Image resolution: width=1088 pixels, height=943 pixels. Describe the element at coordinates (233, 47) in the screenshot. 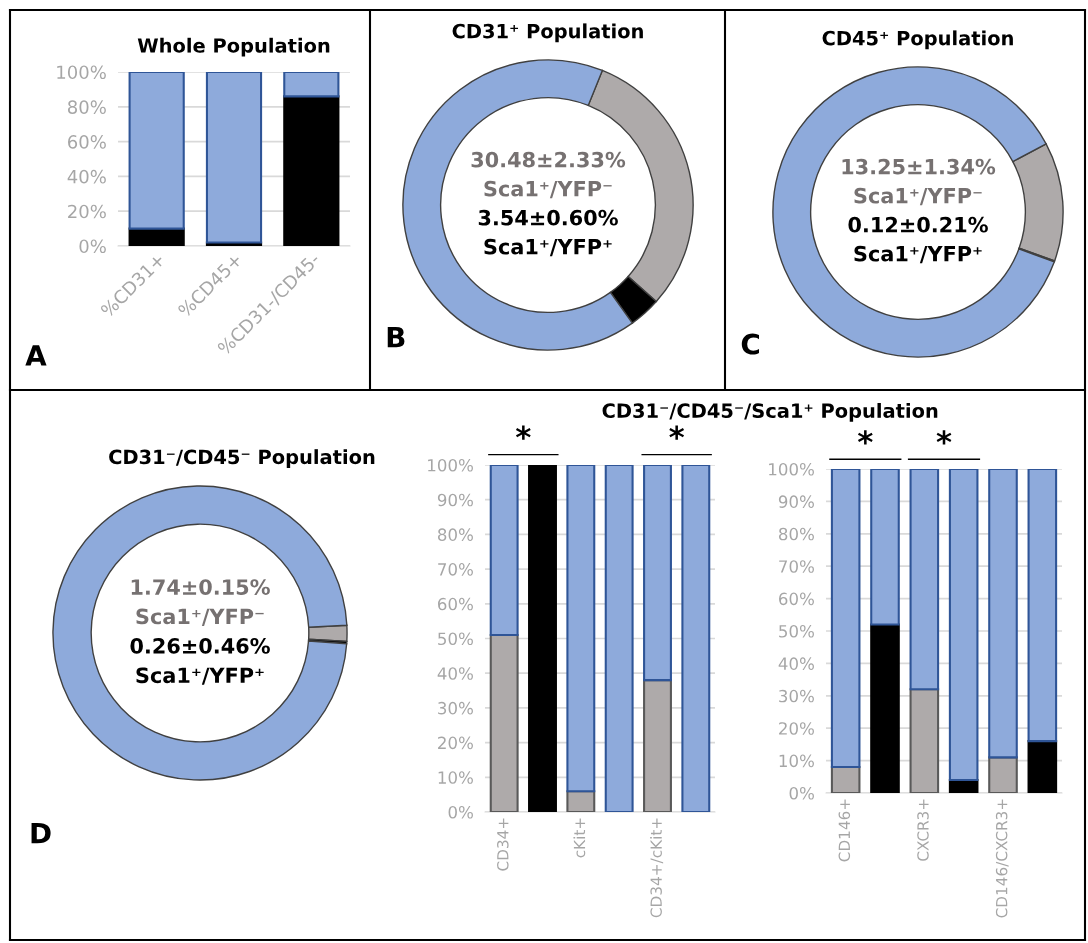

I see `chart-title: Whole Population` at that location.